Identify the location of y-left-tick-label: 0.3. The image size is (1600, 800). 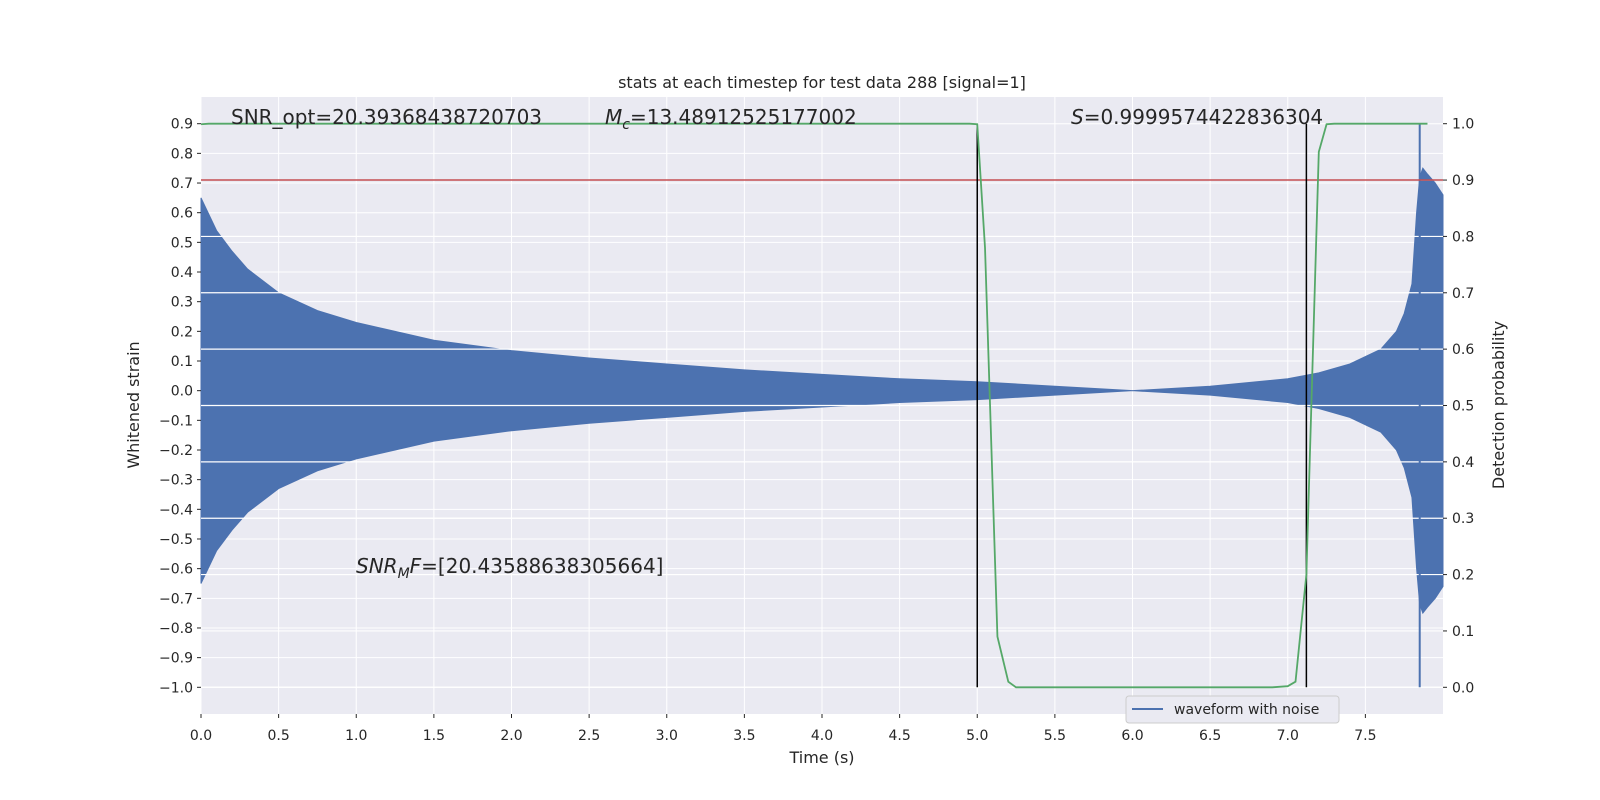
(182, 303).